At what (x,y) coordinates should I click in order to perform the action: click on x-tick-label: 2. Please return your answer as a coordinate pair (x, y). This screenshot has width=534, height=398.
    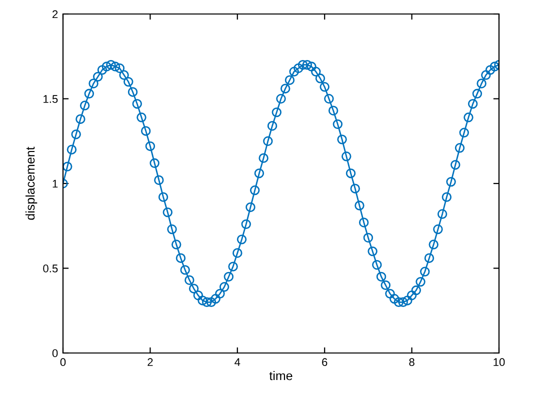
    Looking at the image, I should click on (150, 362).